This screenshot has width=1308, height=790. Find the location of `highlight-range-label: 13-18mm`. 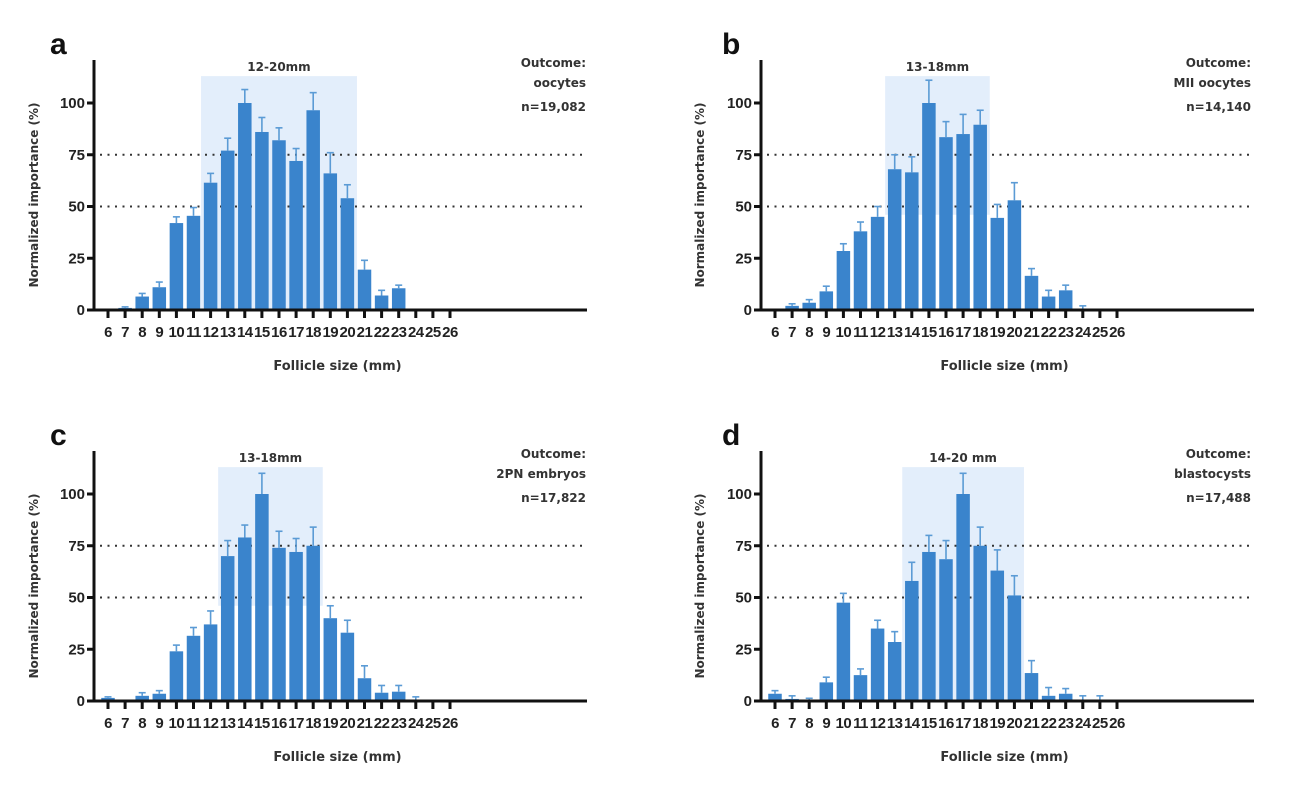

highlight-range-label: 13-18mm is located at coordinates (270, 458).